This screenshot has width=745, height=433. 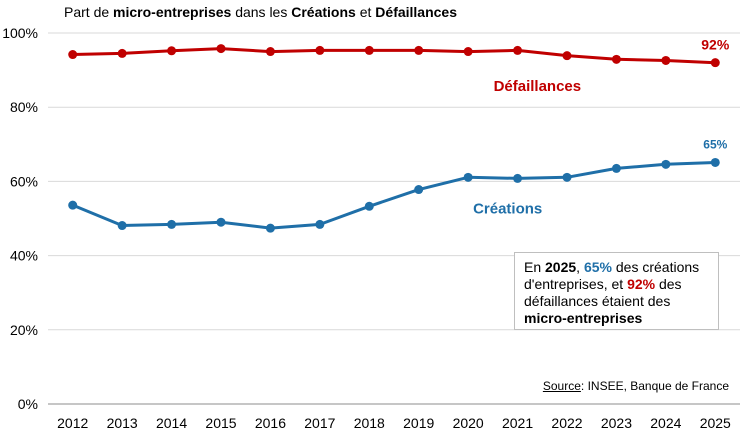 What do you see at coordinates (603, 292) in the screenshot?
I see `note-text: des défaillances étaient des` at bounding box center [603, 292].